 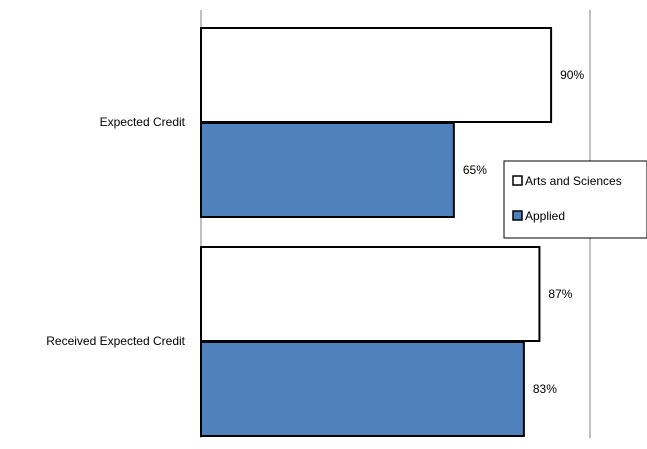 What do you see at coordinates (376, 75) in the screenshot?
I see `bar-arts-and-sciences-expected-credit` at bounding box center [376, 75].